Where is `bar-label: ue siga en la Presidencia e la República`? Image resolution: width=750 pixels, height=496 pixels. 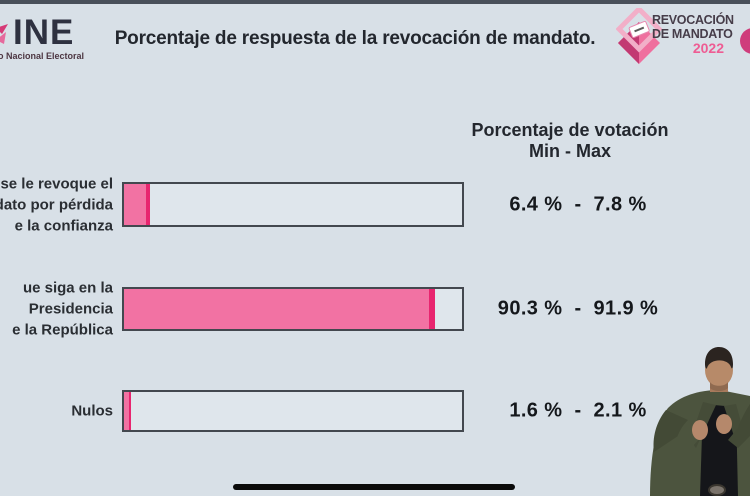 bar-label: ue siga en la Presidencia e la República is located at coordinates (56, 309).